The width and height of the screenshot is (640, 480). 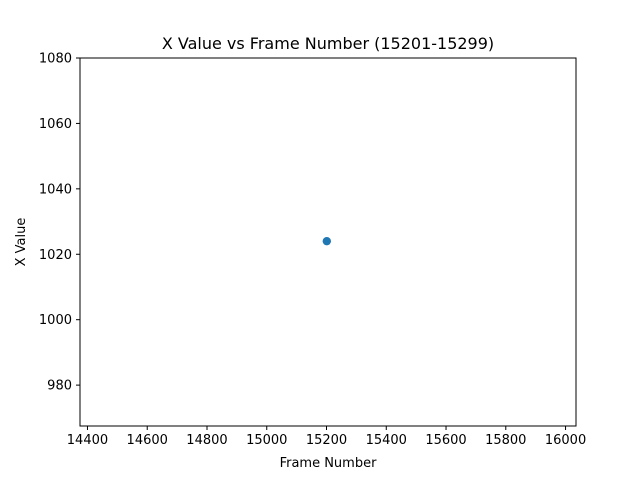 I want to click on x-tick-label: 14600, so click(x=147, y=440).